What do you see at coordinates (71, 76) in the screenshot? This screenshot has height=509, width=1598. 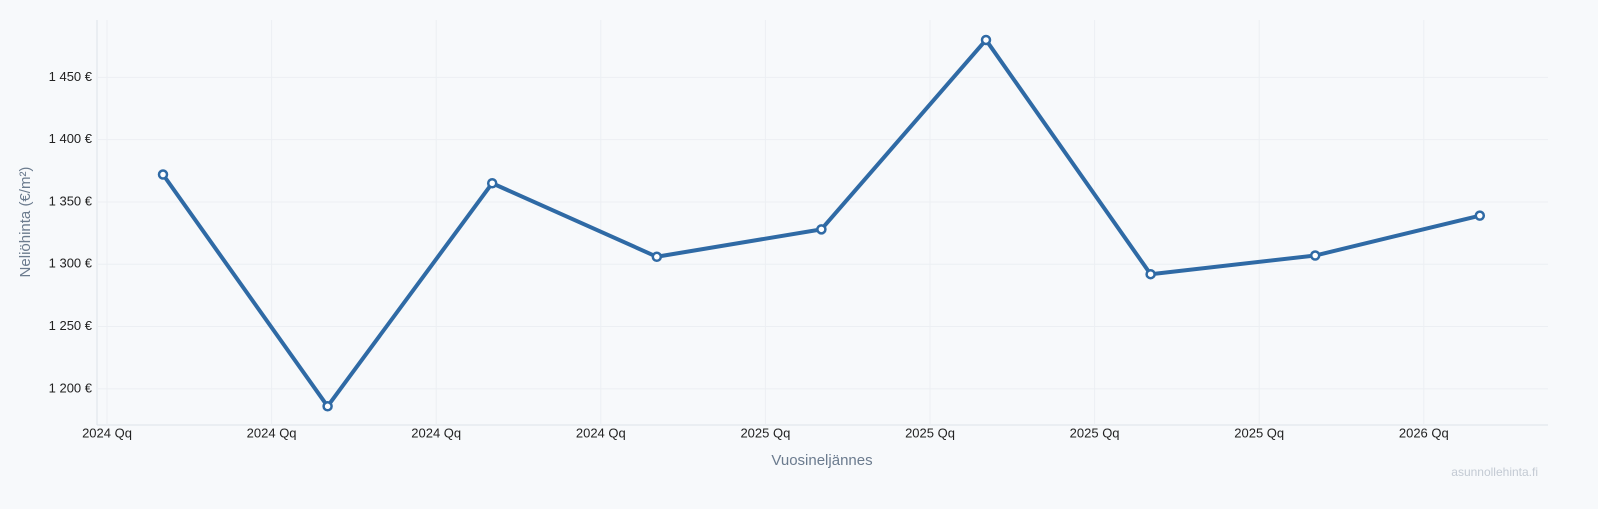 I see `y-tick-label: 1 450 €` at bounding box center [71, 76].